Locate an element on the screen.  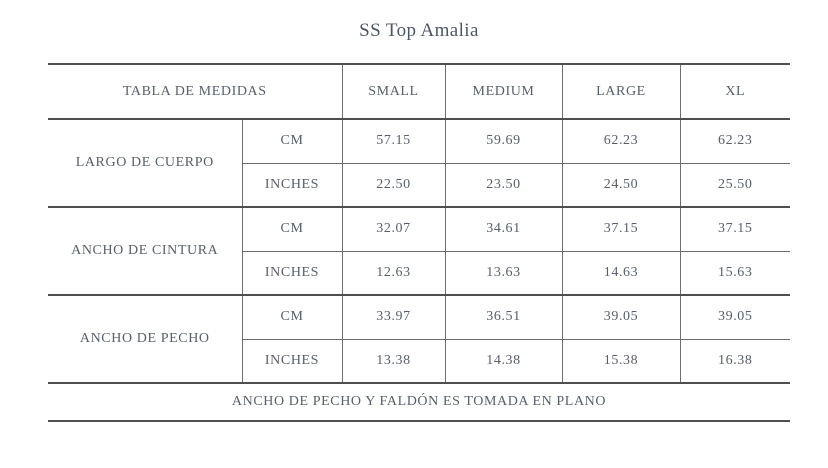
header-row: TABLA DE MEDIDAS SMALL MEDIUM LARGE XL is located at coordinates (419, 91).